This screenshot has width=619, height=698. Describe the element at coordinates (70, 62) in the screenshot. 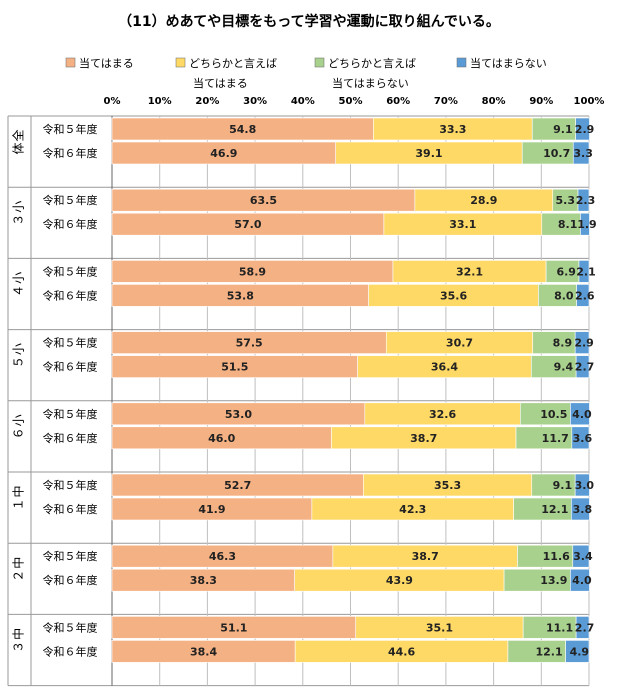

I see `legend-swatch-agree` at that location.